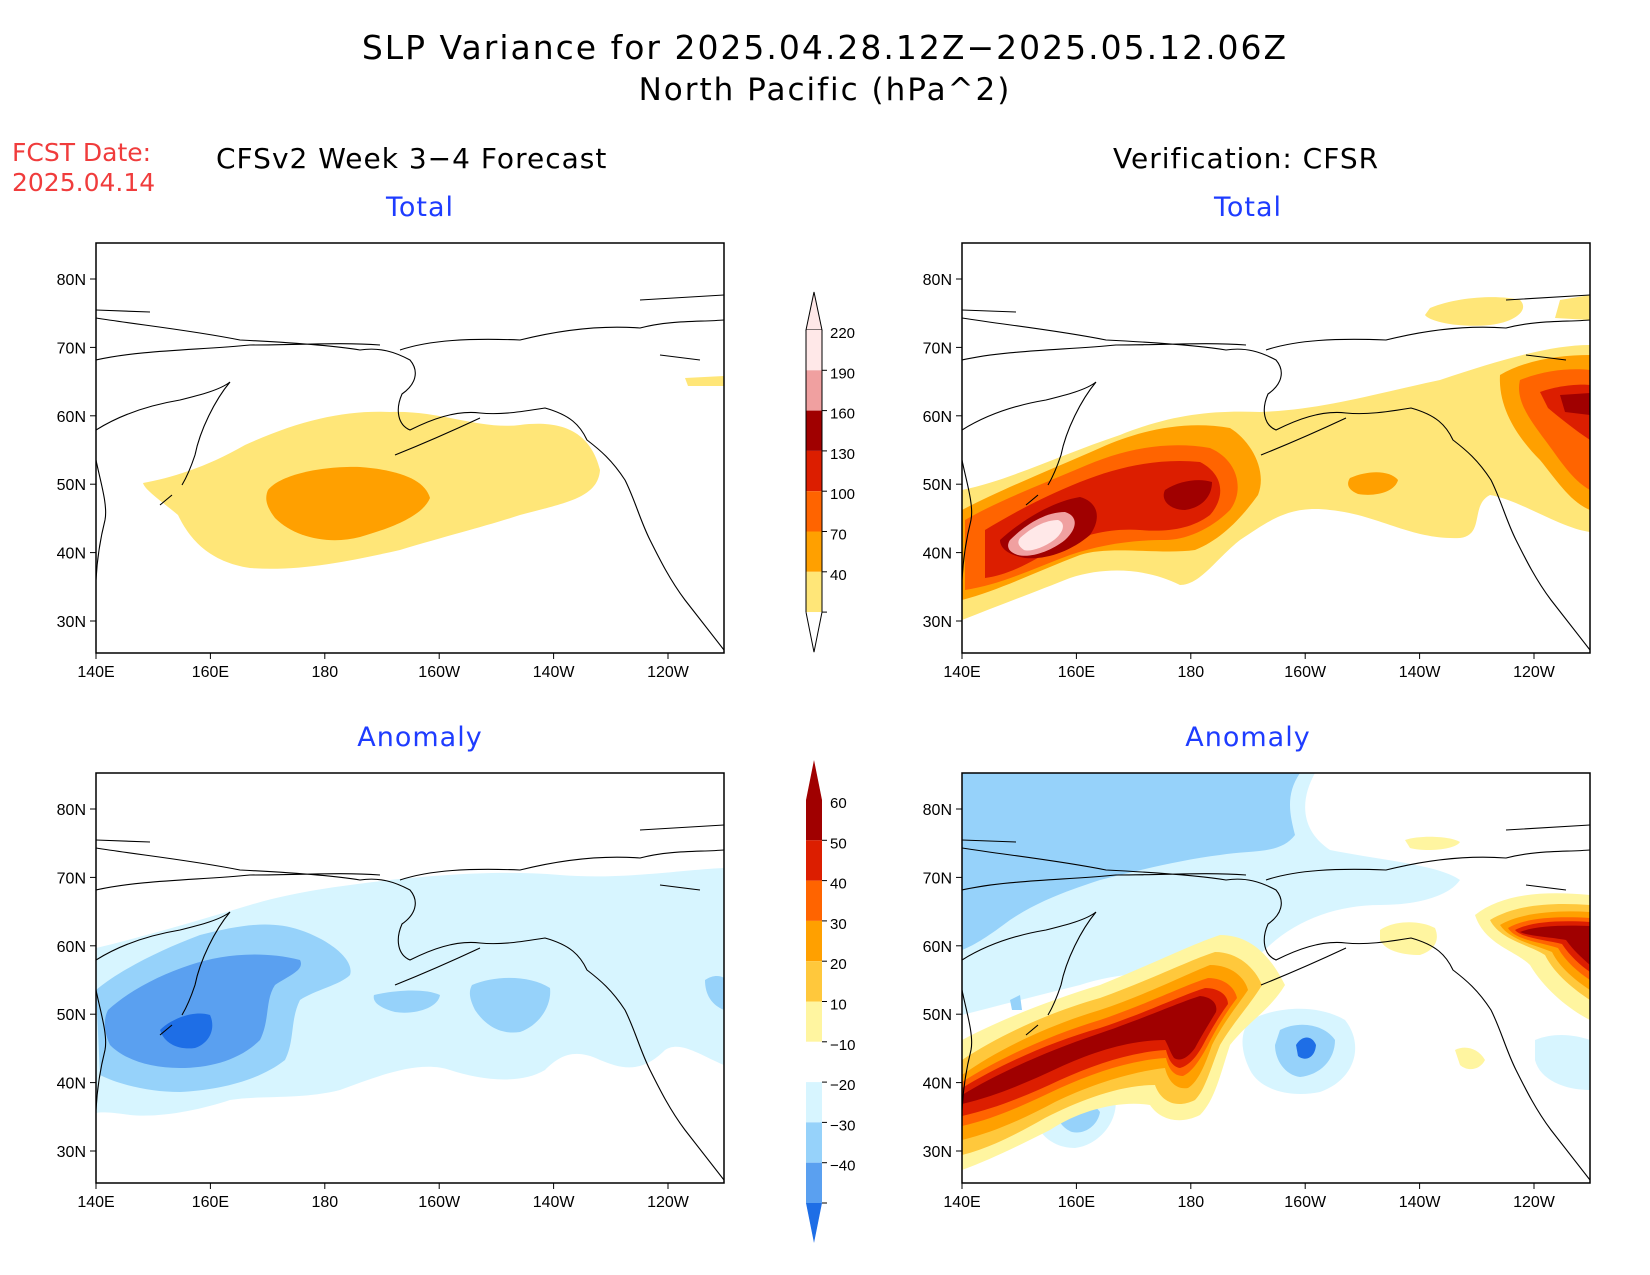 The height and width of the screenshot is (1275, 1650). What do you see at coordinates (1246, 158) in the screenshot?
I see `verification-column-header: Verification: CFSR` at bounding box center [1246, 158].